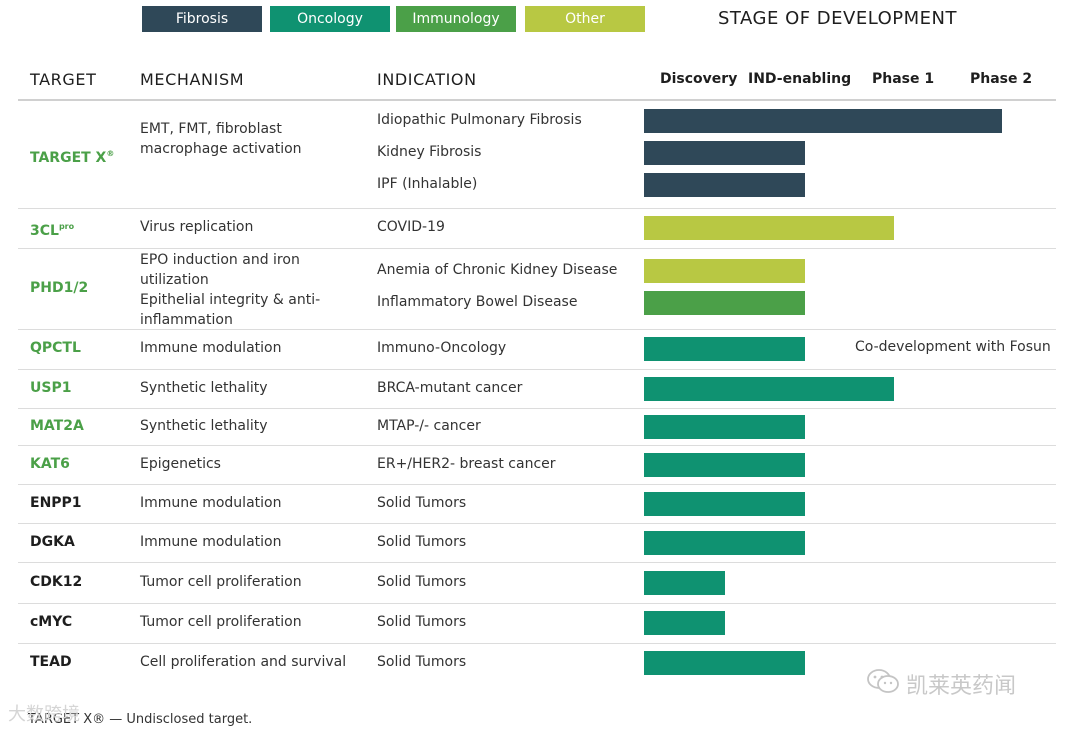  I want to click on target-name: TEAD, so click(51, 662).